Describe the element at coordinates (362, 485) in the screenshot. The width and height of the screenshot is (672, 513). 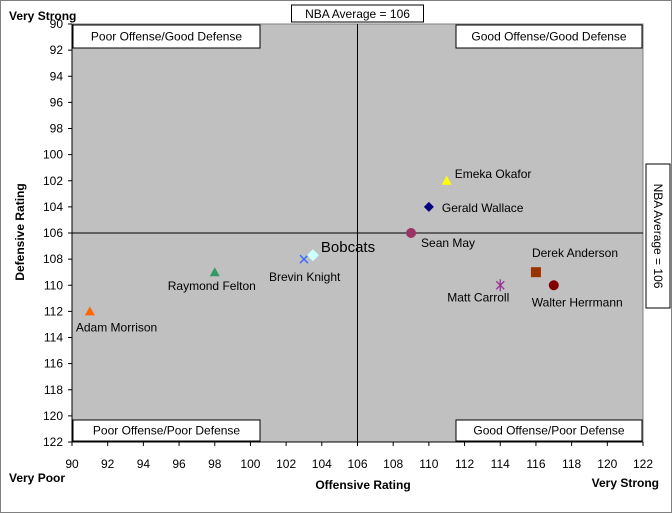
I see `x-axis-label: Offensive Rating` at that location.